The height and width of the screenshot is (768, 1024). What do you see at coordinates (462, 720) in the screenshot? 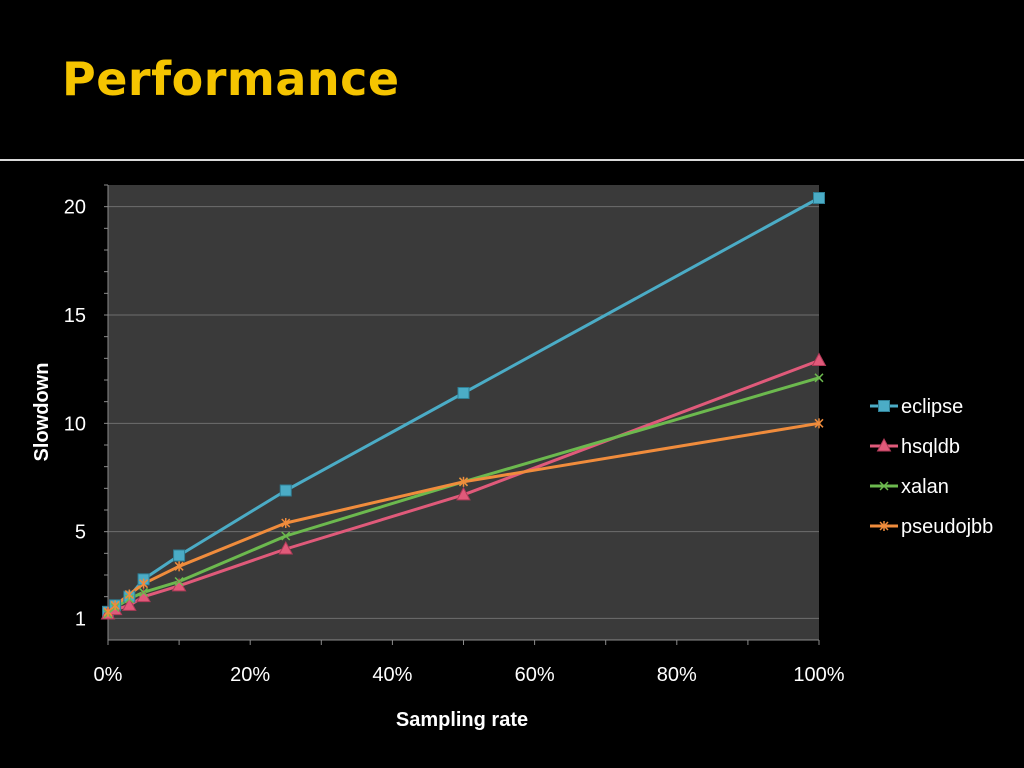
I see `x-axis-title: Sampling rate` at bounding box center [462, 720].